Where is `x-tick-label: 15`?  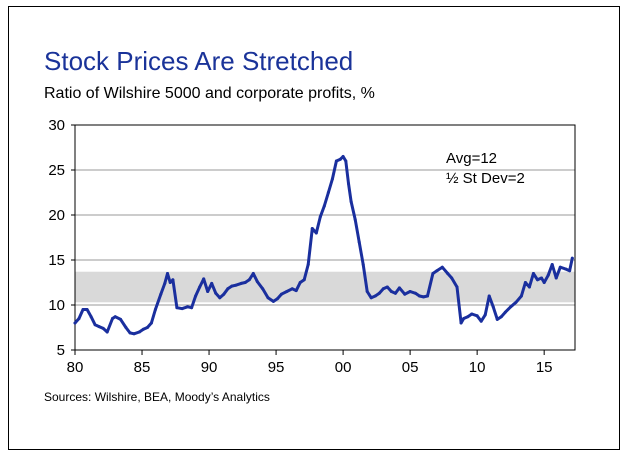
x-tick-label: 15 is located at coordinates (544, 367).